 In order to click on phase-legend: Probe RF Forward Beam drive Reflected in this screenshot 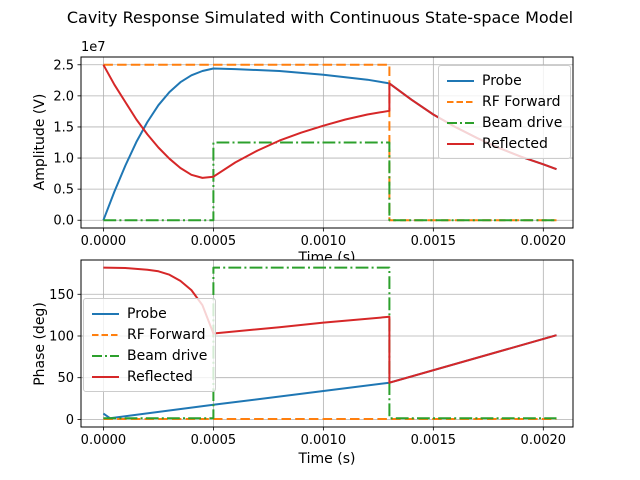, I will do `click(150, 345)`.